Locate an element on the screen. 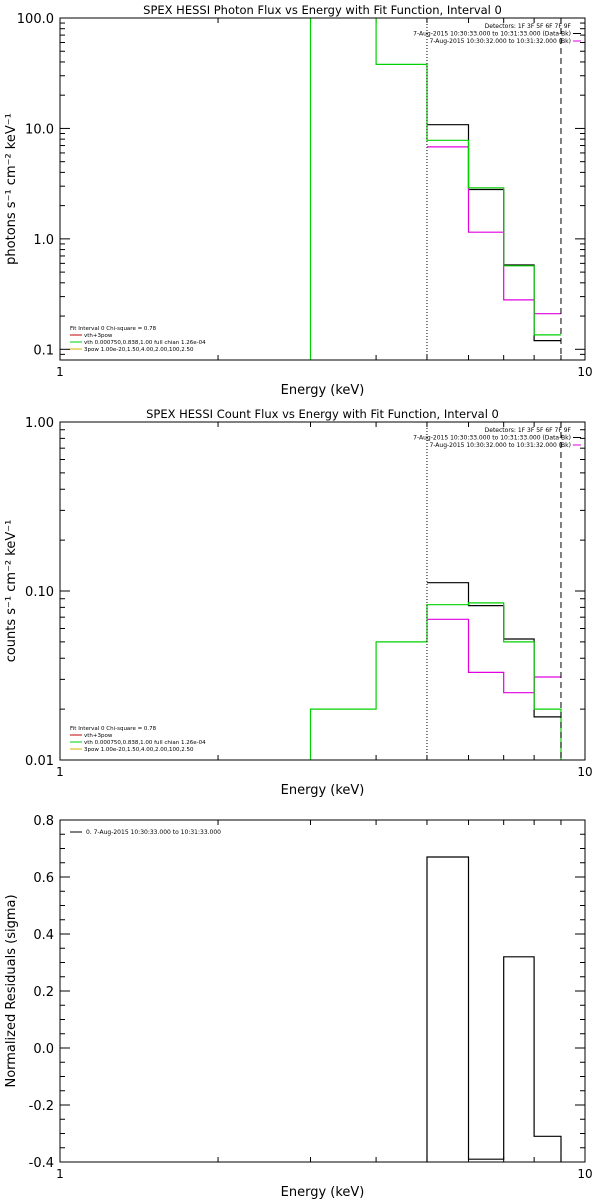 The width and height of the screenshot is (600, 1200). y-tick-label: 100.0 is located at coordinates (35, 19).